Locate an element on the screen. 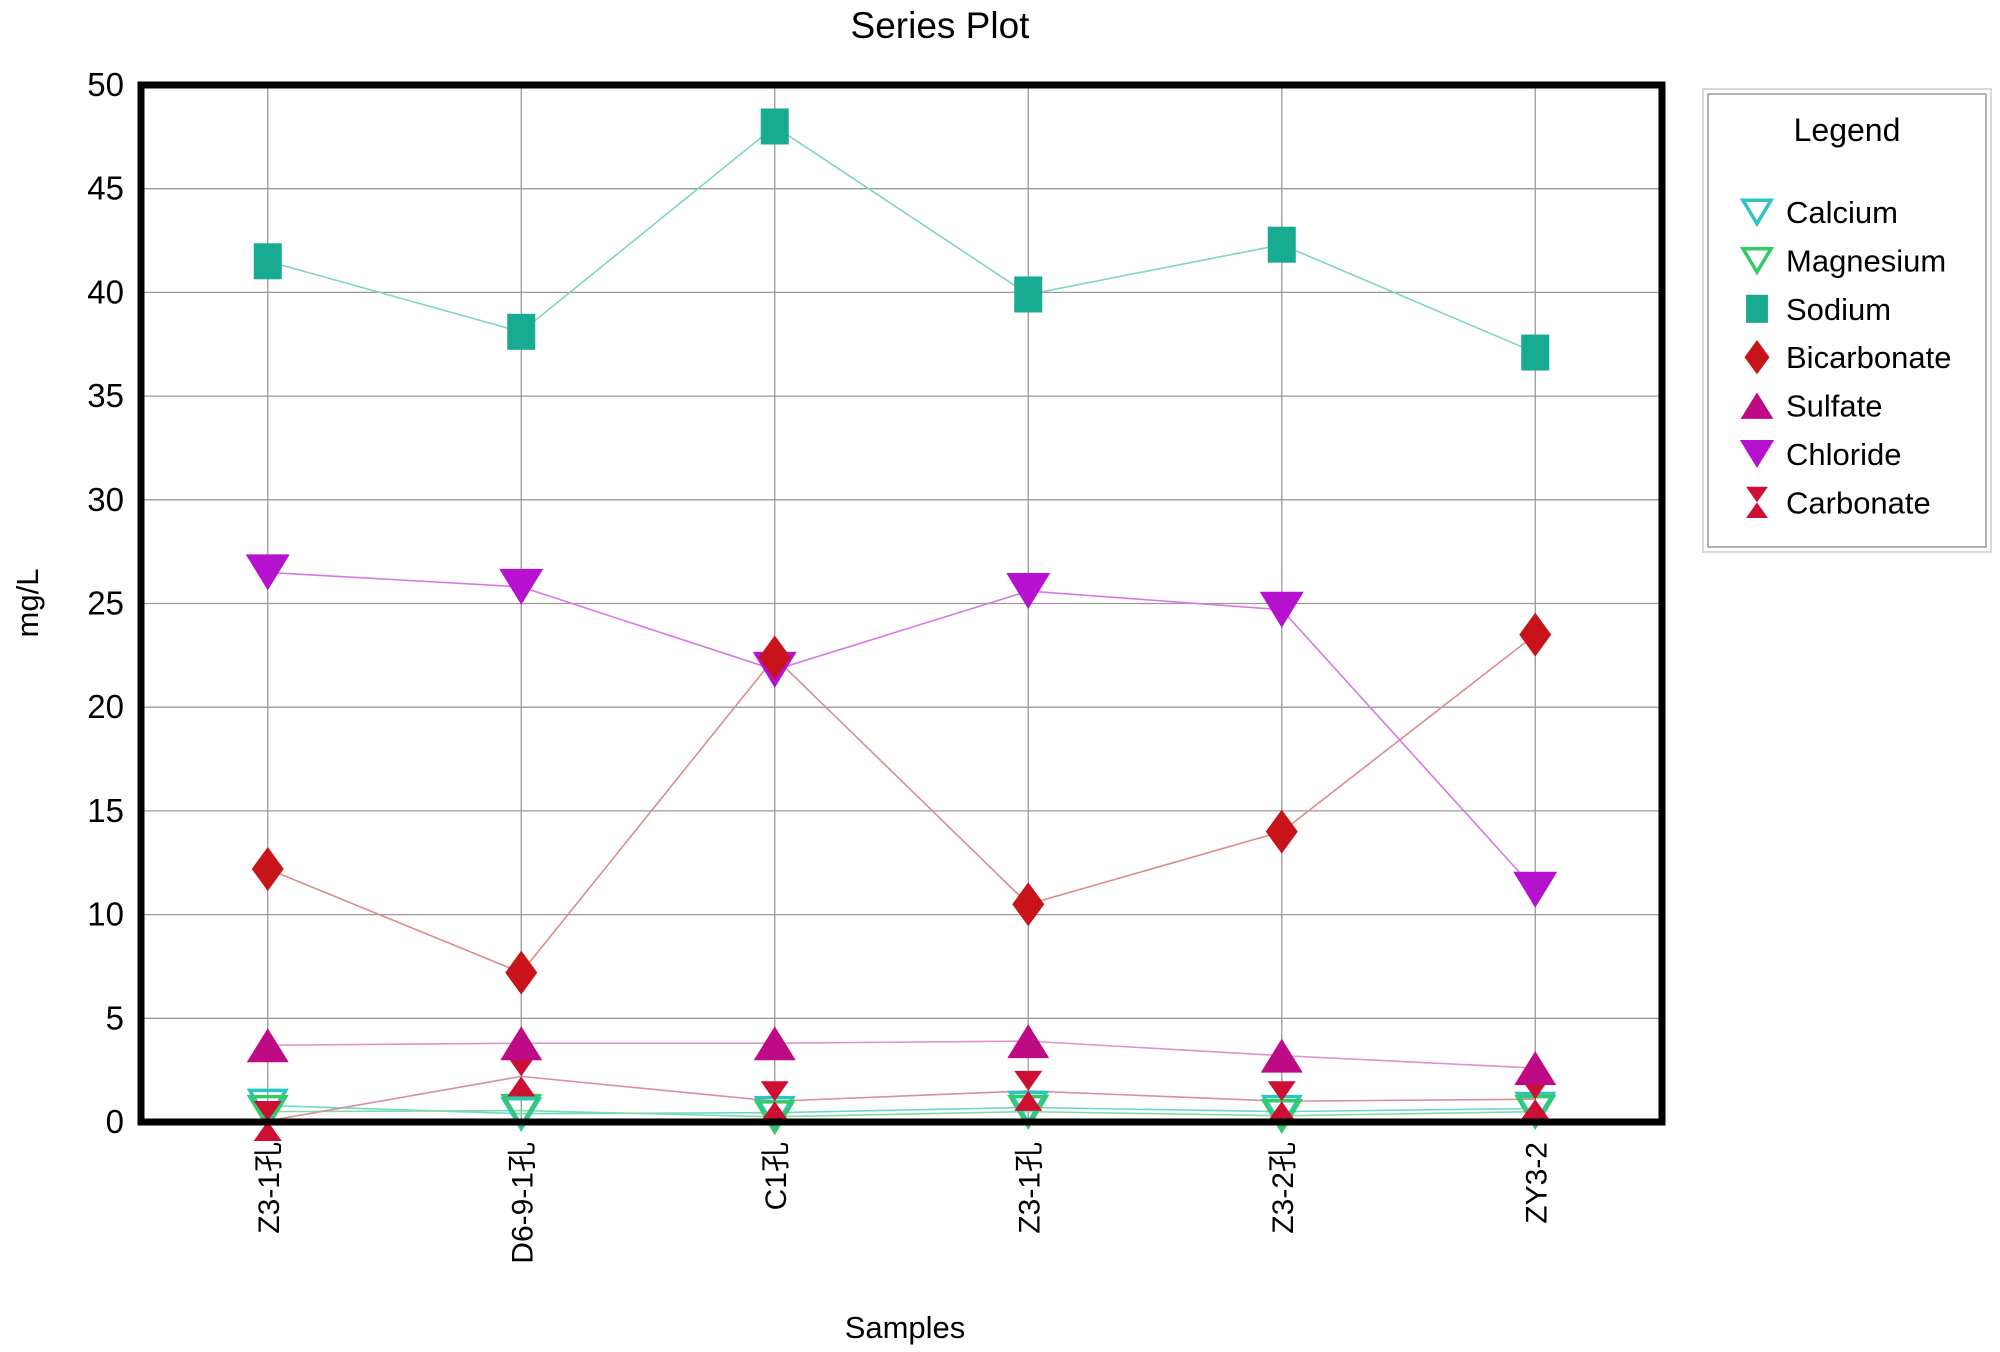 Image resolution: width=2000 pixels, height=1352 pixels. x-tick-label: C1孔 is located at coordinates (776, 1176).